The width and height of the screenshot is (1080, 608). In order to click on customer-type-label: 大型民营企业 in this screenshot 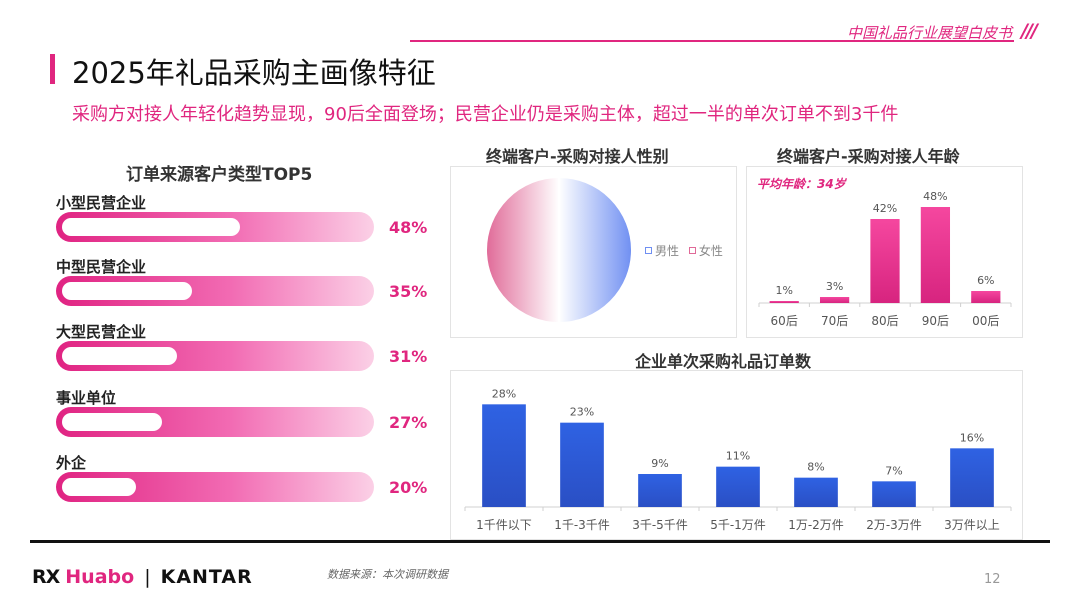, I will do `click(101, 332)`.